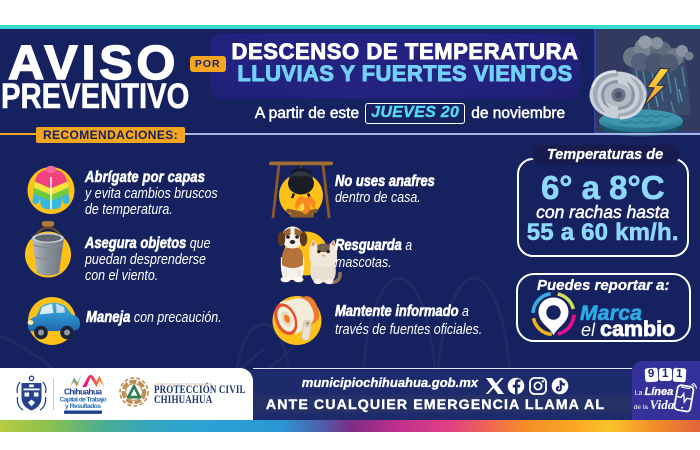 This screenshot has width=700, height=450. I want to click on svg-text: Chihuahua, so click(83, 391).